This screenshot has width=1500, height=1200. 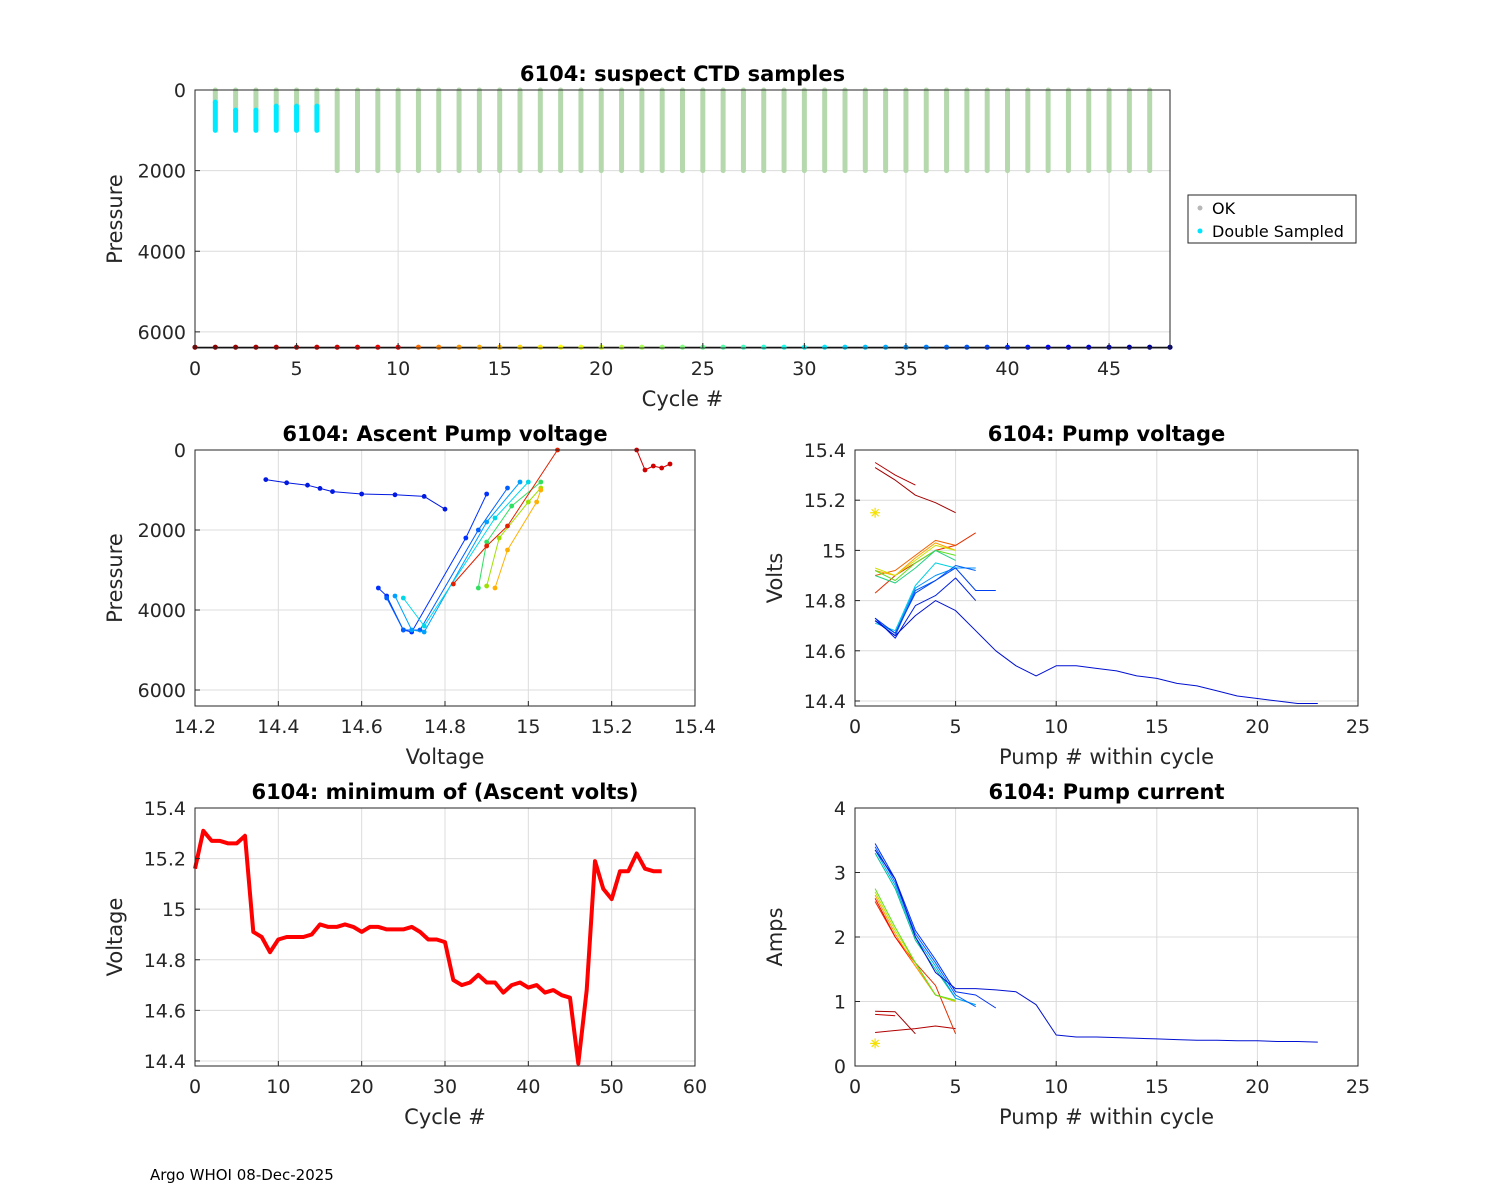 What do you see at coordinates (612, 727) in the screenshot?
I see `x-tick-label: 15.2` at bounding box center [612, 727].